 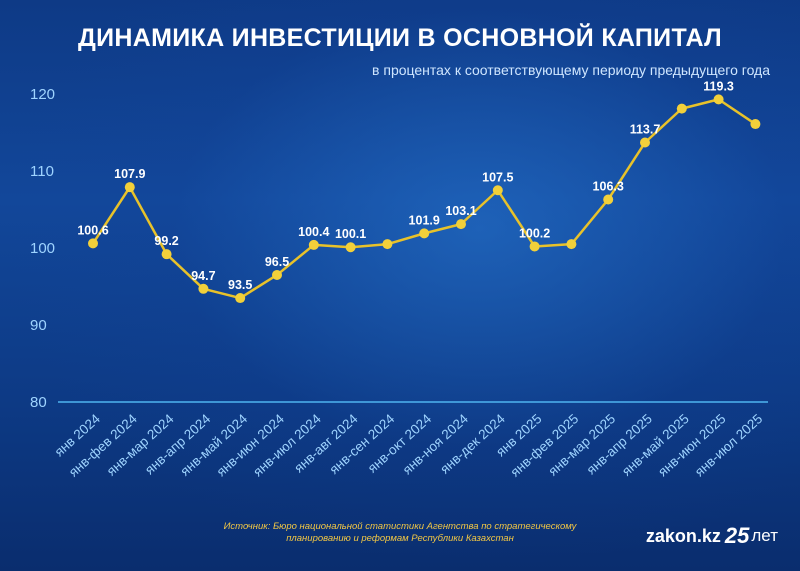 I want to click on data-label: 107.9, so click(x=129, y=174).